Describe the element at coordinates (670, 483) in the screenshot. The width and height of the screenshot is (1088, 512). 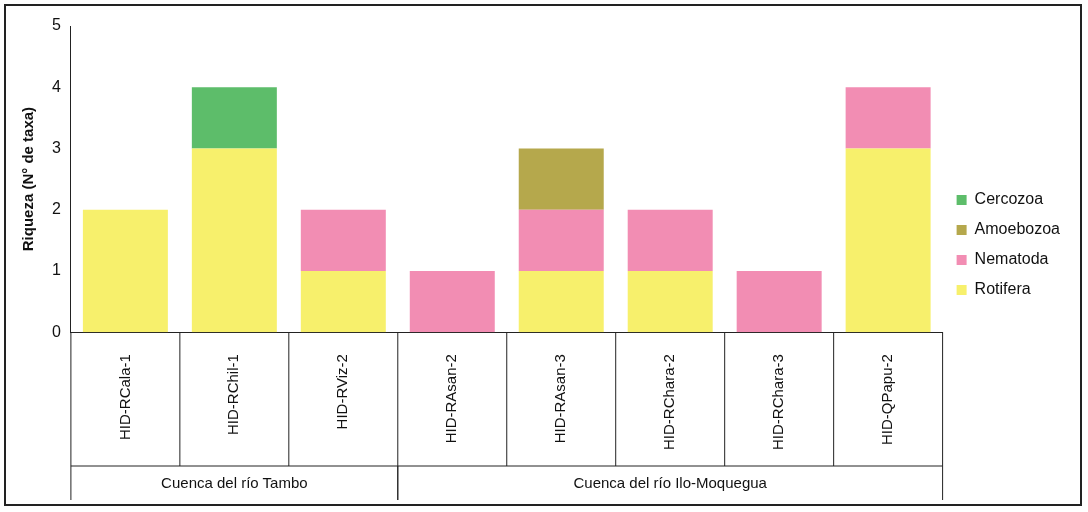
I see `text: Cuenca del río Ilo-Moquegua` at that location.